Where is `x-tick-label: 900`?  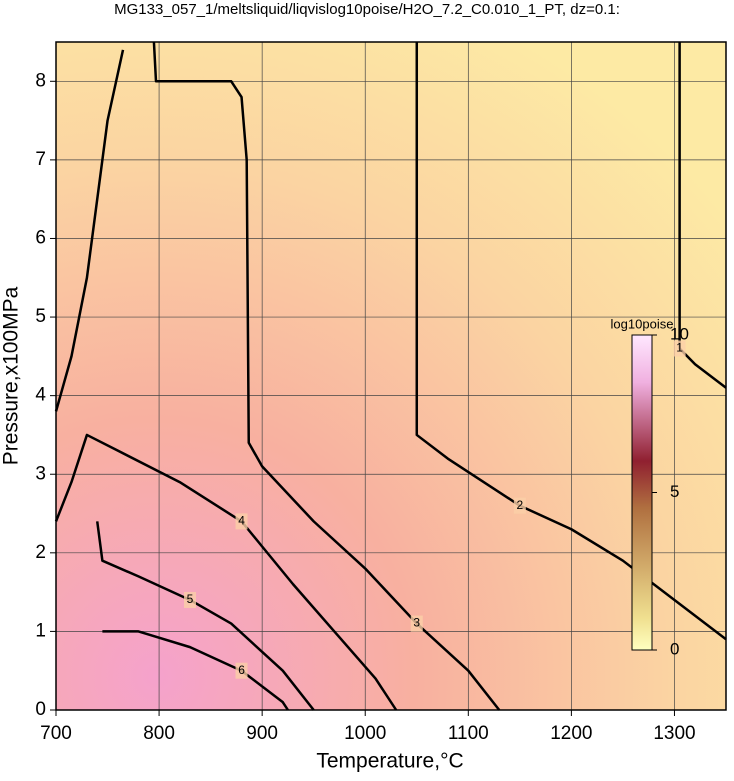 x-tick-label: 900 is located at coordinates (262, 733).